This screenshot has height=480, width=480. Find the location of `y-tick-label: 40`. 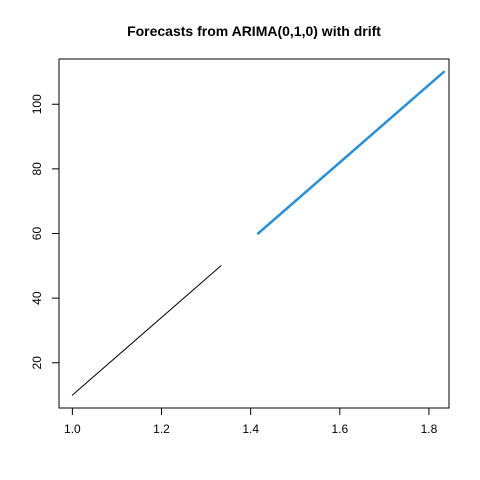

y-tick-label: 40 is located at coordinates (37, 298).